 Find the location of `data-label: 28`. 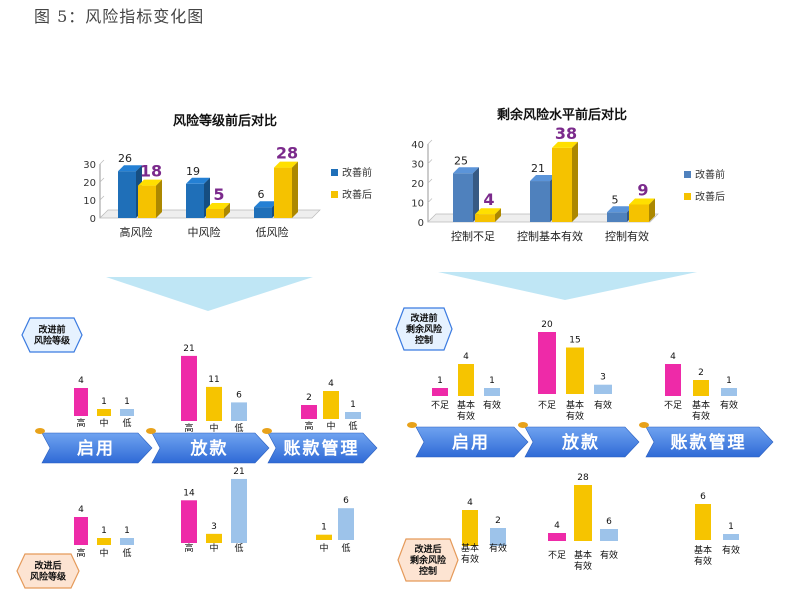

data-label: 28 is located at coordinates (287, 153).